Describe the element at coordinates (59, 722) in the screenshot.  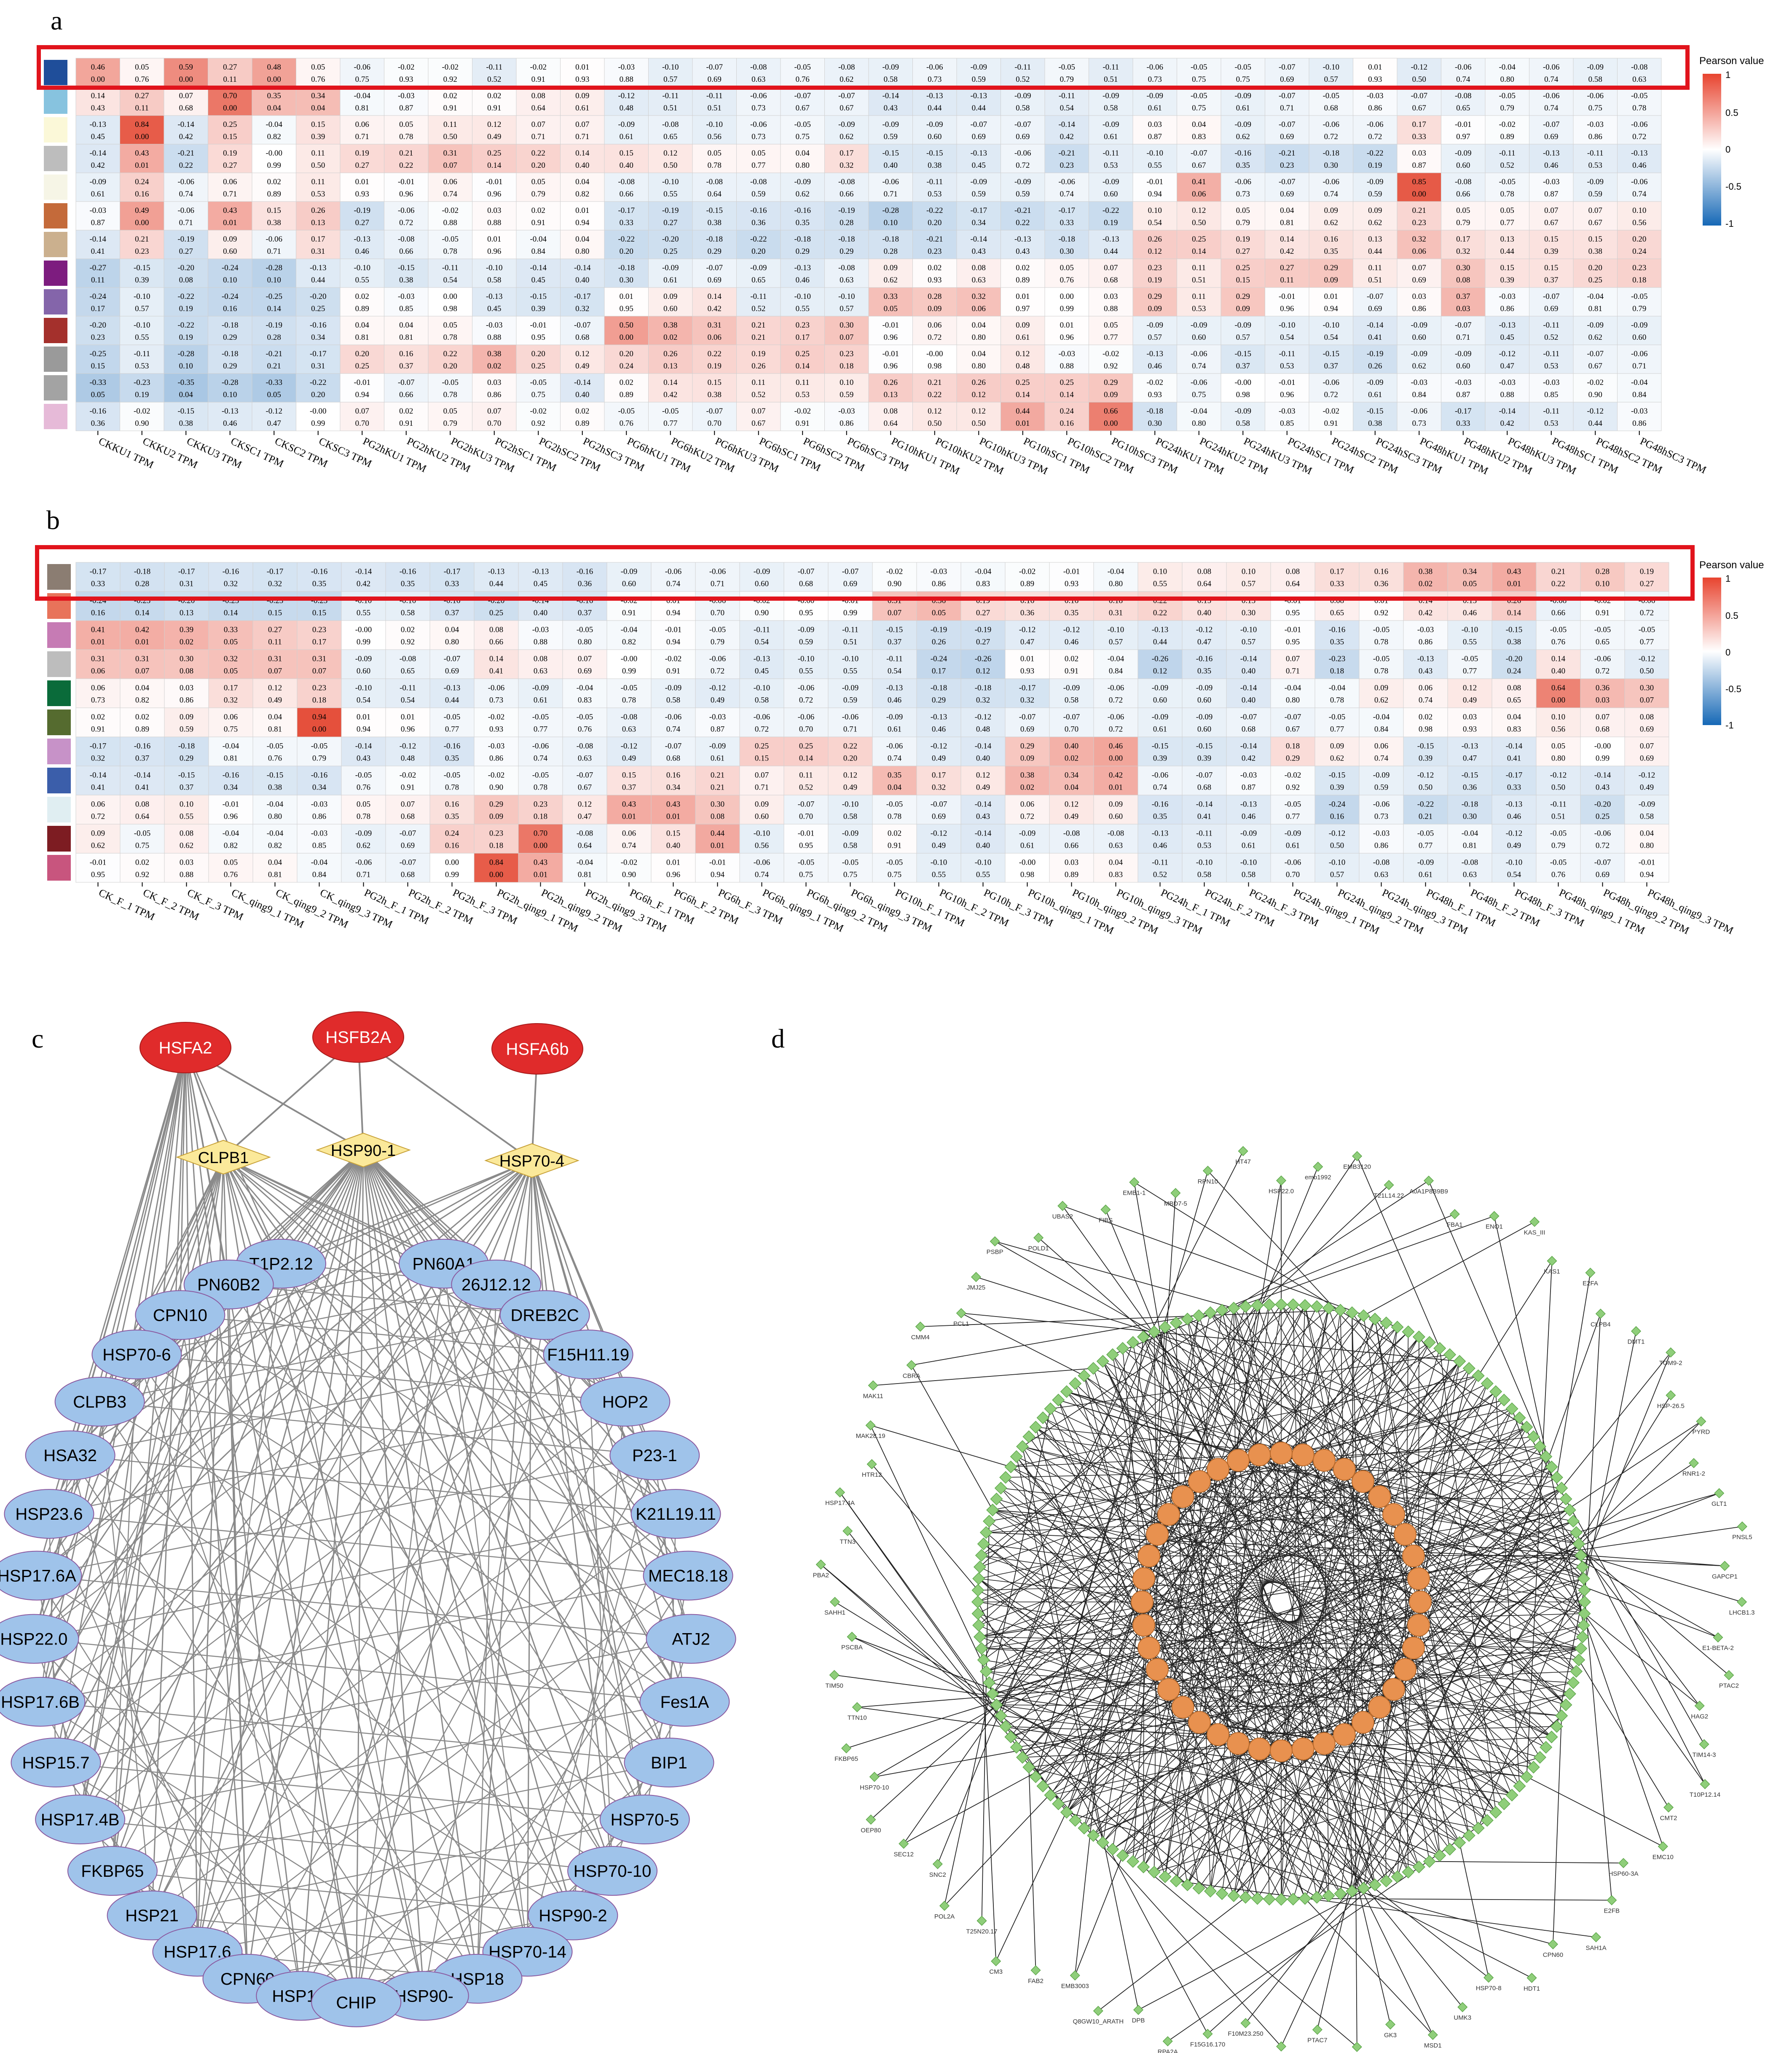
I see `row-annotation` at that location.